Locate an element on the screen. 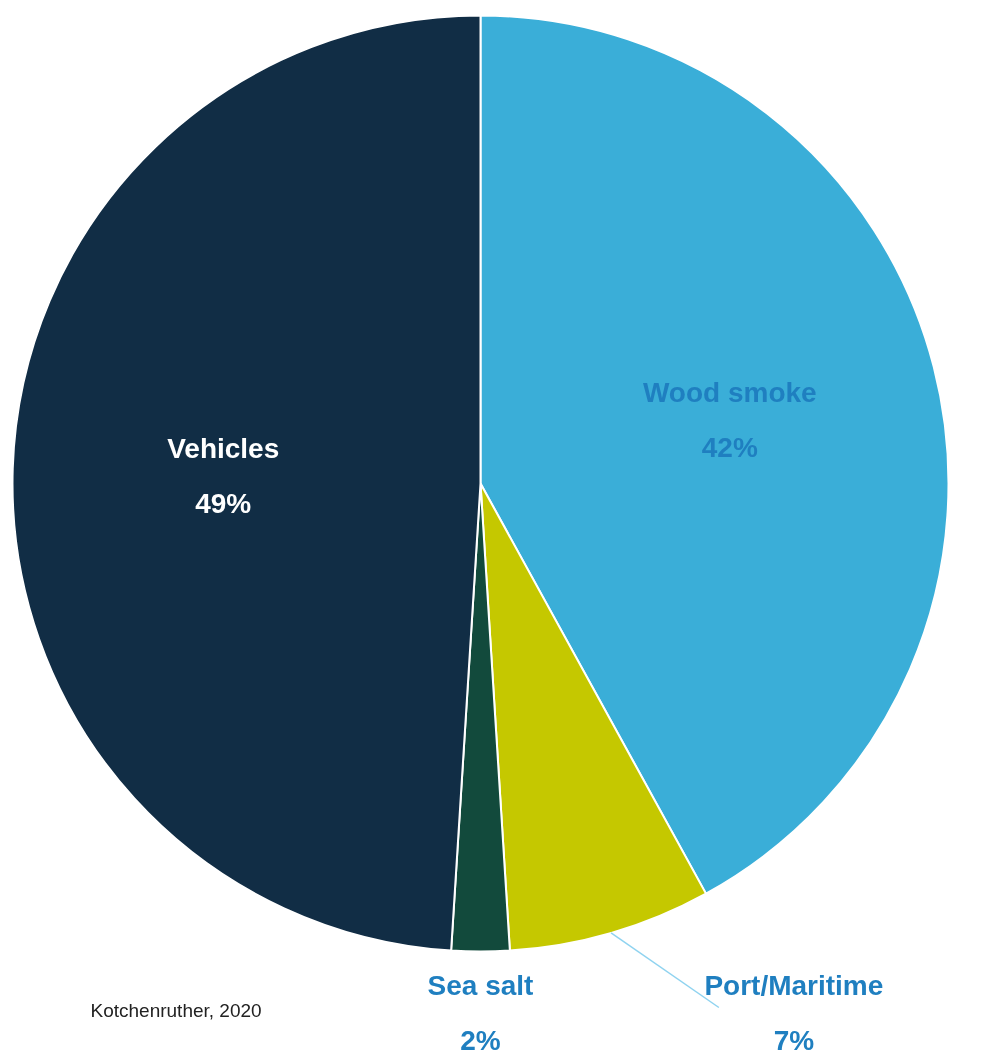 The height and width of the screenshot is (1053, 993). data-label: 49% is located at coordinates (223, 503).